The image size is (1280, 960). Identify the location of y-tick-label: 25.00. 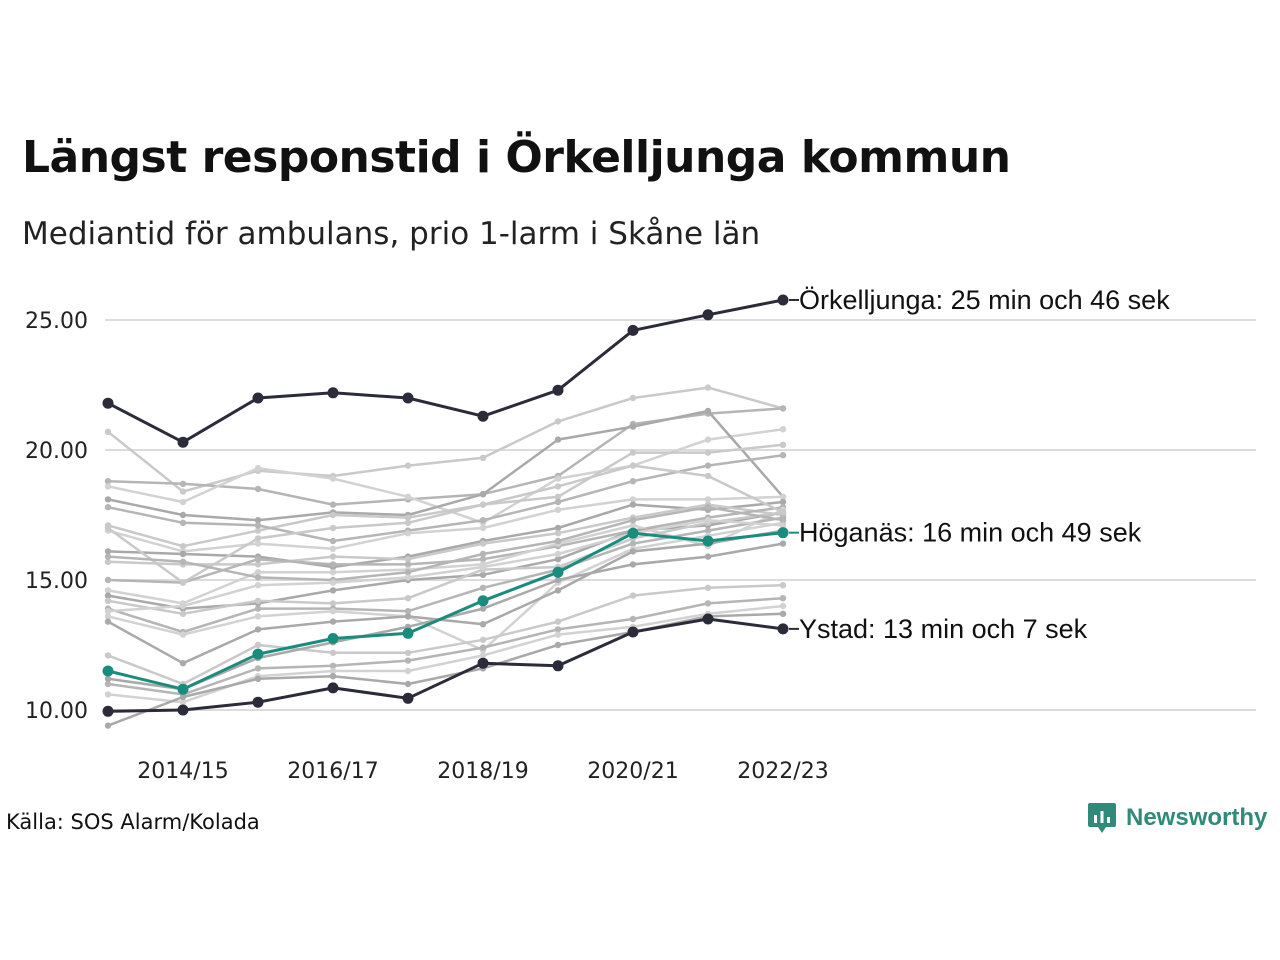
(56, 321).